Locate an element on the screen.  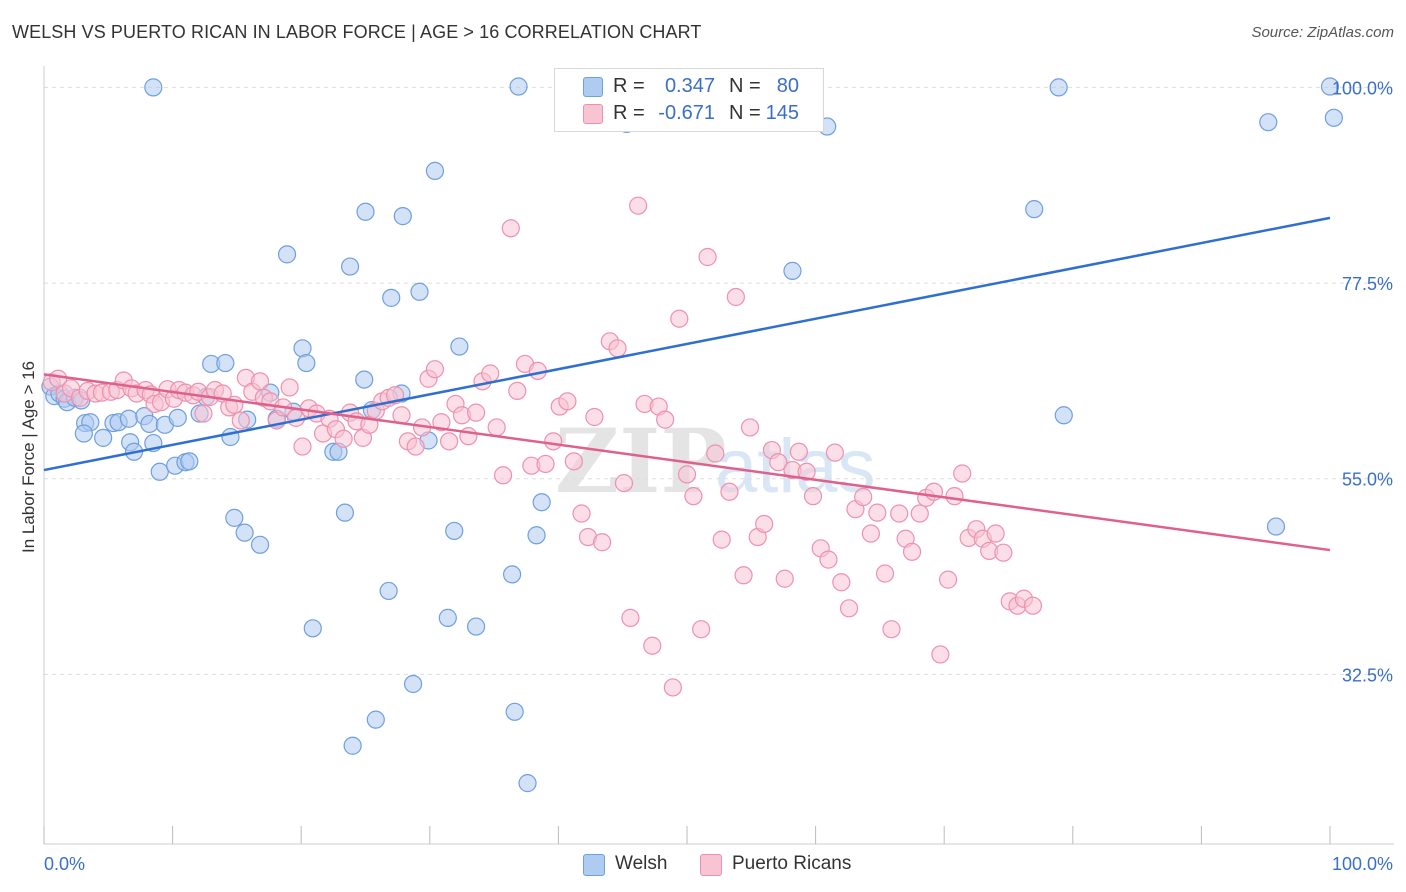
n-value: 145 is located at coordinates (782, 113).